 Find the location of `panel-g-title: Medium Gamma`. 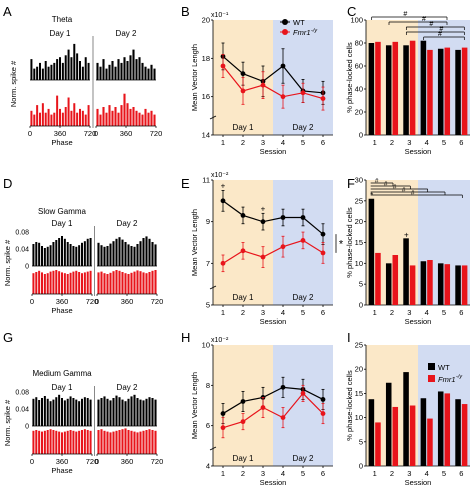

panel-g-title: Medium Gamma is located at coordinates (62, 373).